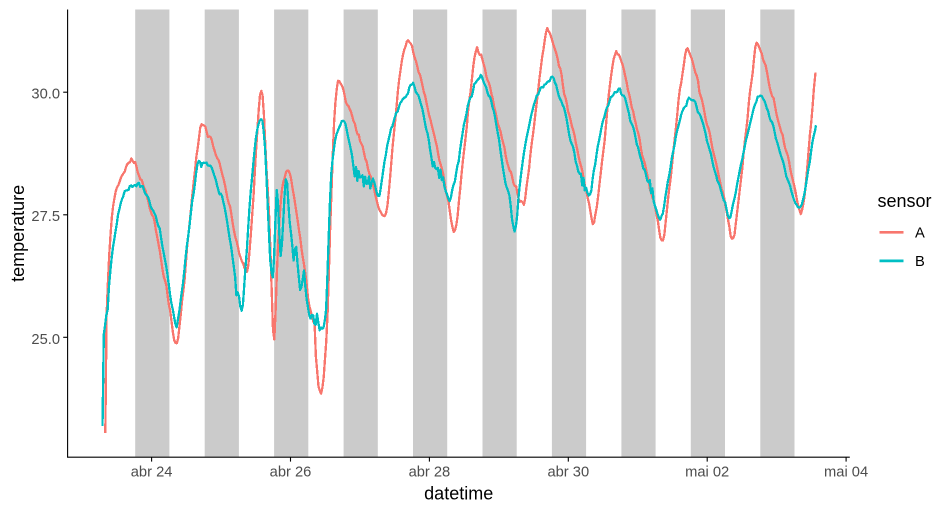 The image size is (950, 512). What do you see at coordinates (920, 262) in the screenshot?
I see `svg-text: B` at bounding box center [920, 262].